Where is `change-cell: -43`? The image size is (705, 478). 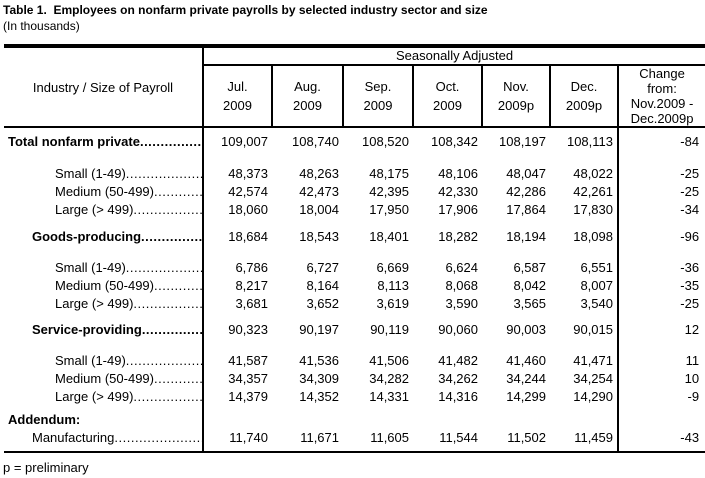 change-cell: -43 is located at coordinates (660, 438).